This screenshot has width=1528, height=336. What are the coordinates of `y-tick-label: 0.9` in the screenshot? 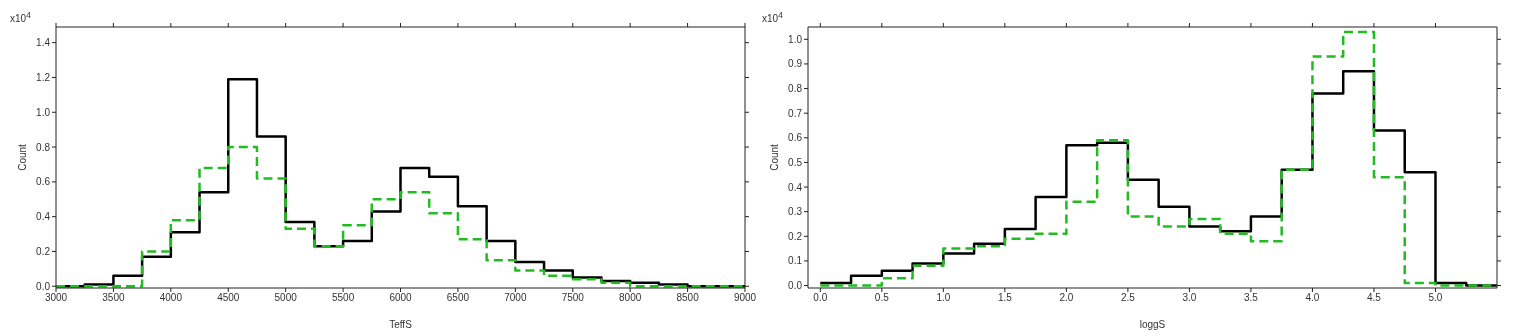 It's located at (795, 64).